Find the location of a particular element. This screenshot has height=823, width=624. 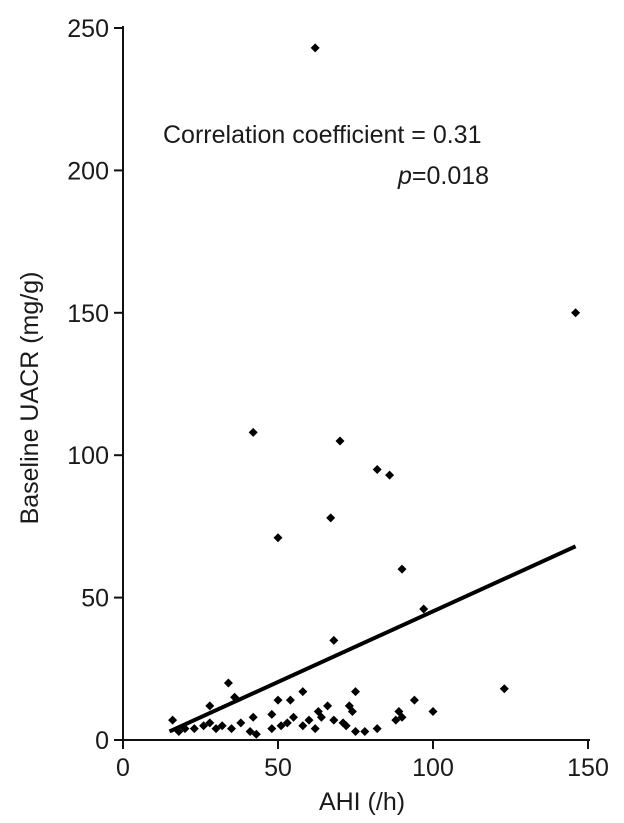

p-value: =0.018 is located at coordinates (450, 176).